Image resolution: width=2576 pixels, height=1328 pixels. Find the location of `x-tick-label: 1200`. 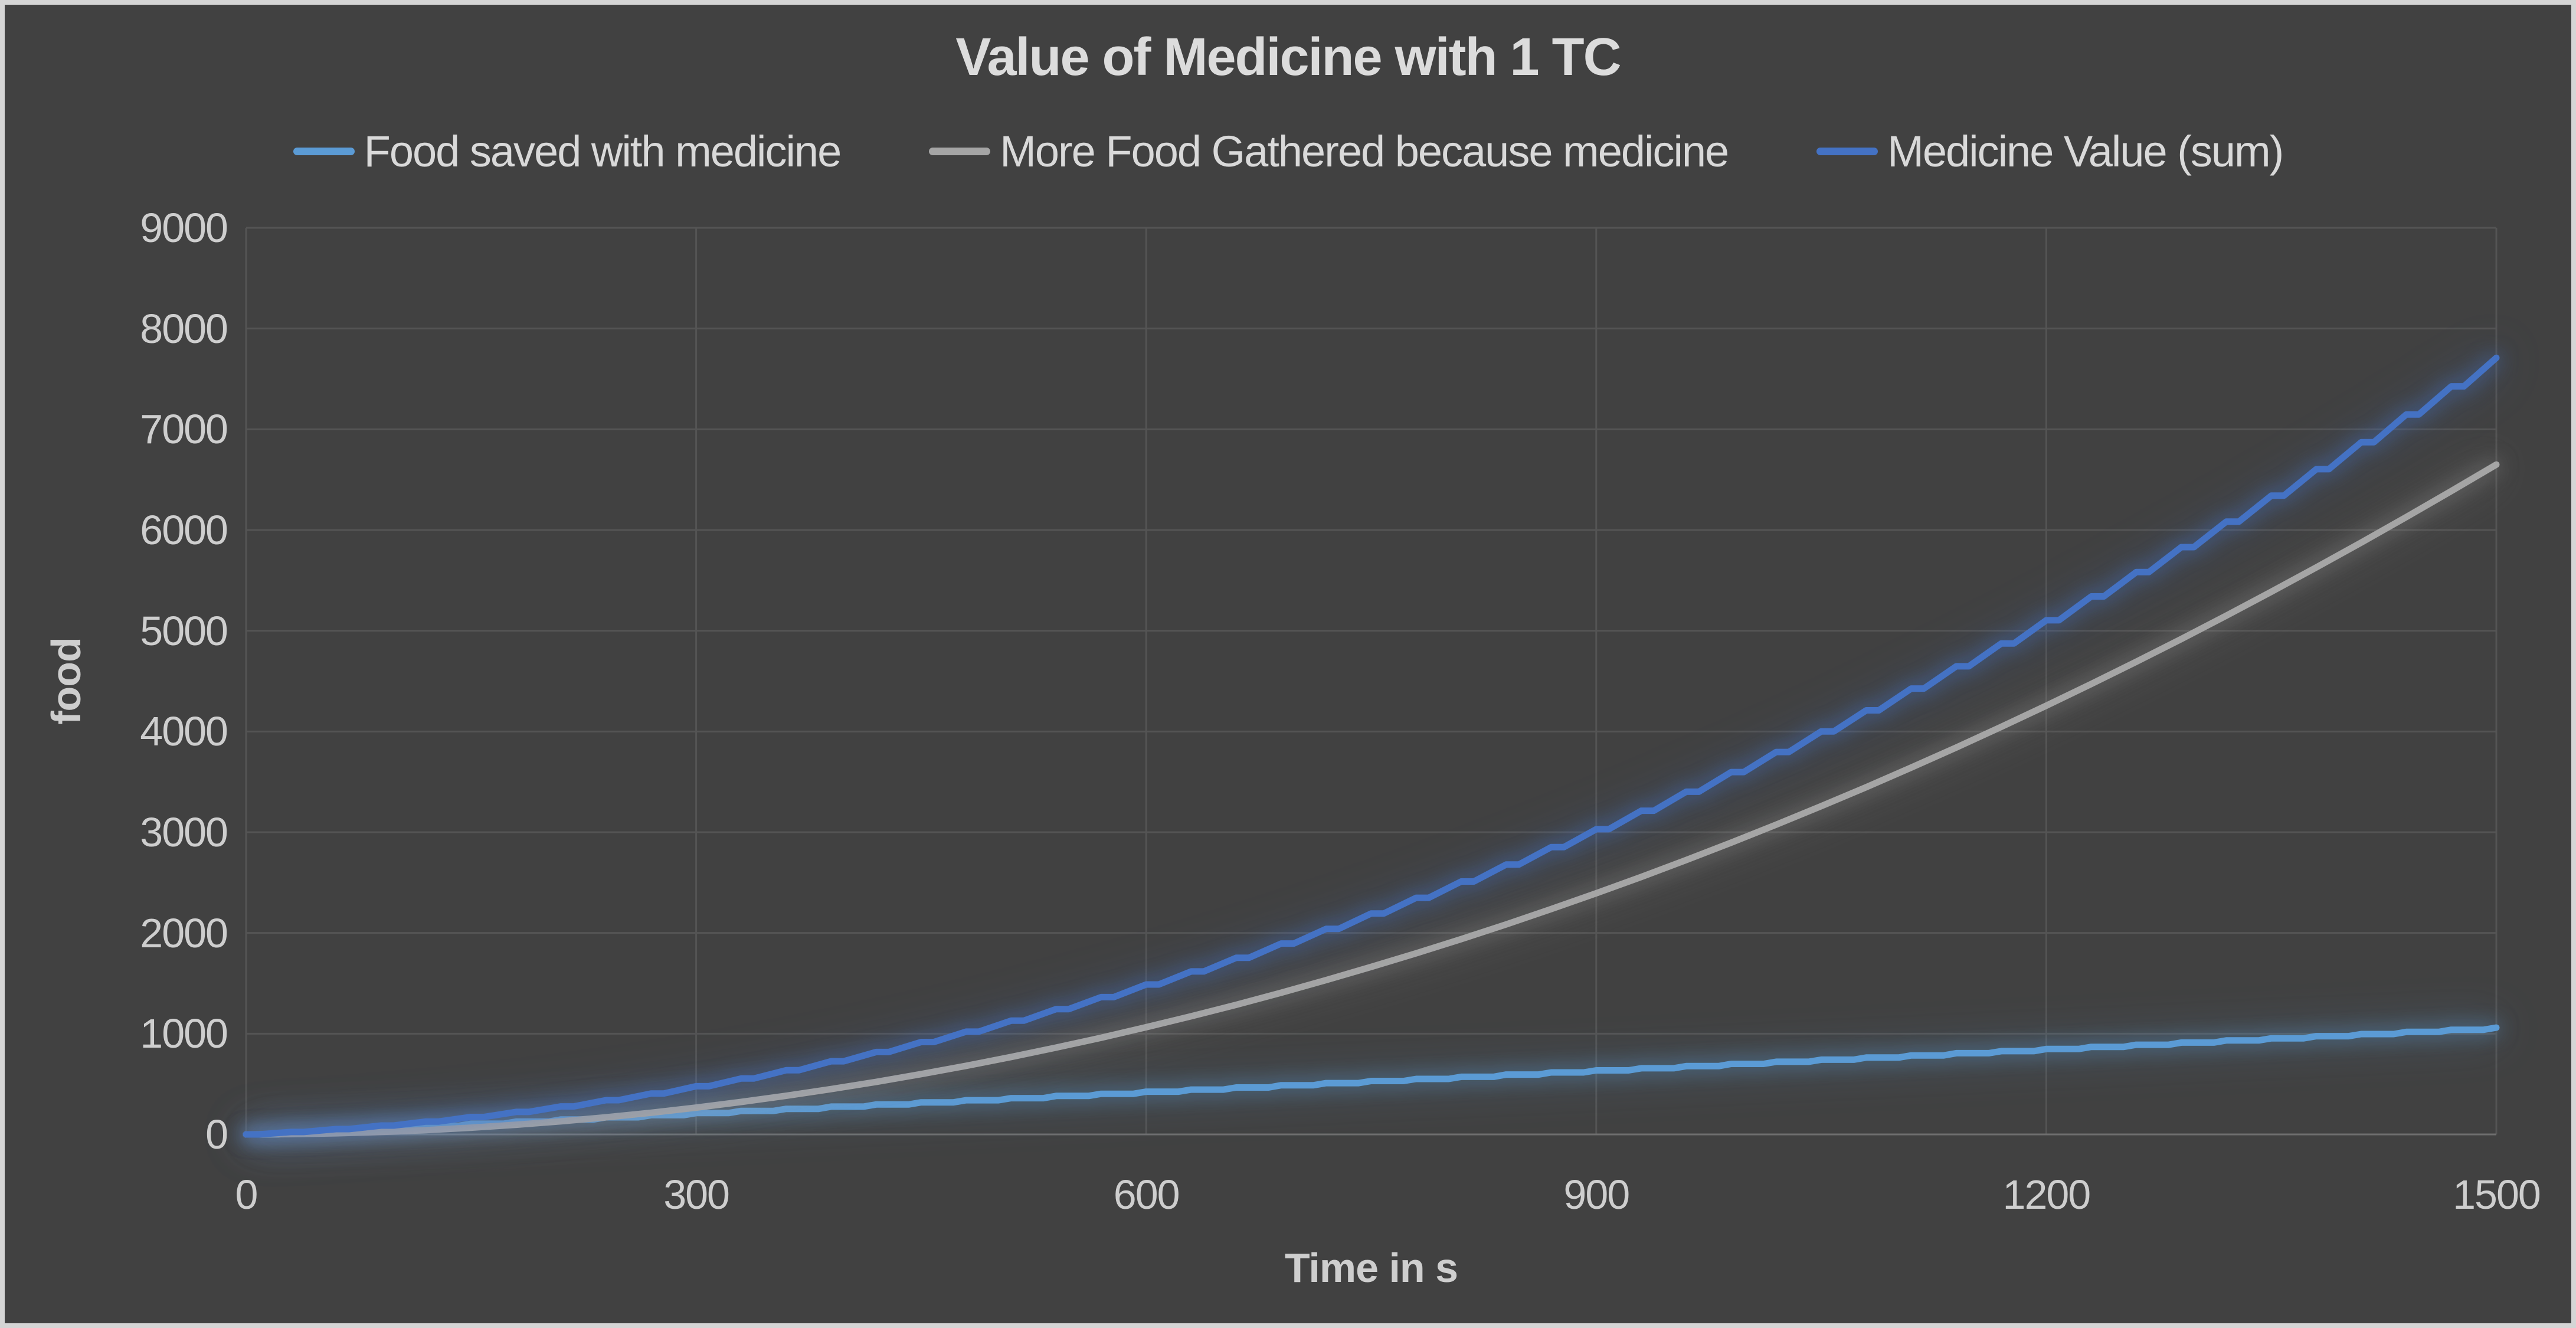

x-tick-label: 1200 is located at coordinates (2046, 1195).